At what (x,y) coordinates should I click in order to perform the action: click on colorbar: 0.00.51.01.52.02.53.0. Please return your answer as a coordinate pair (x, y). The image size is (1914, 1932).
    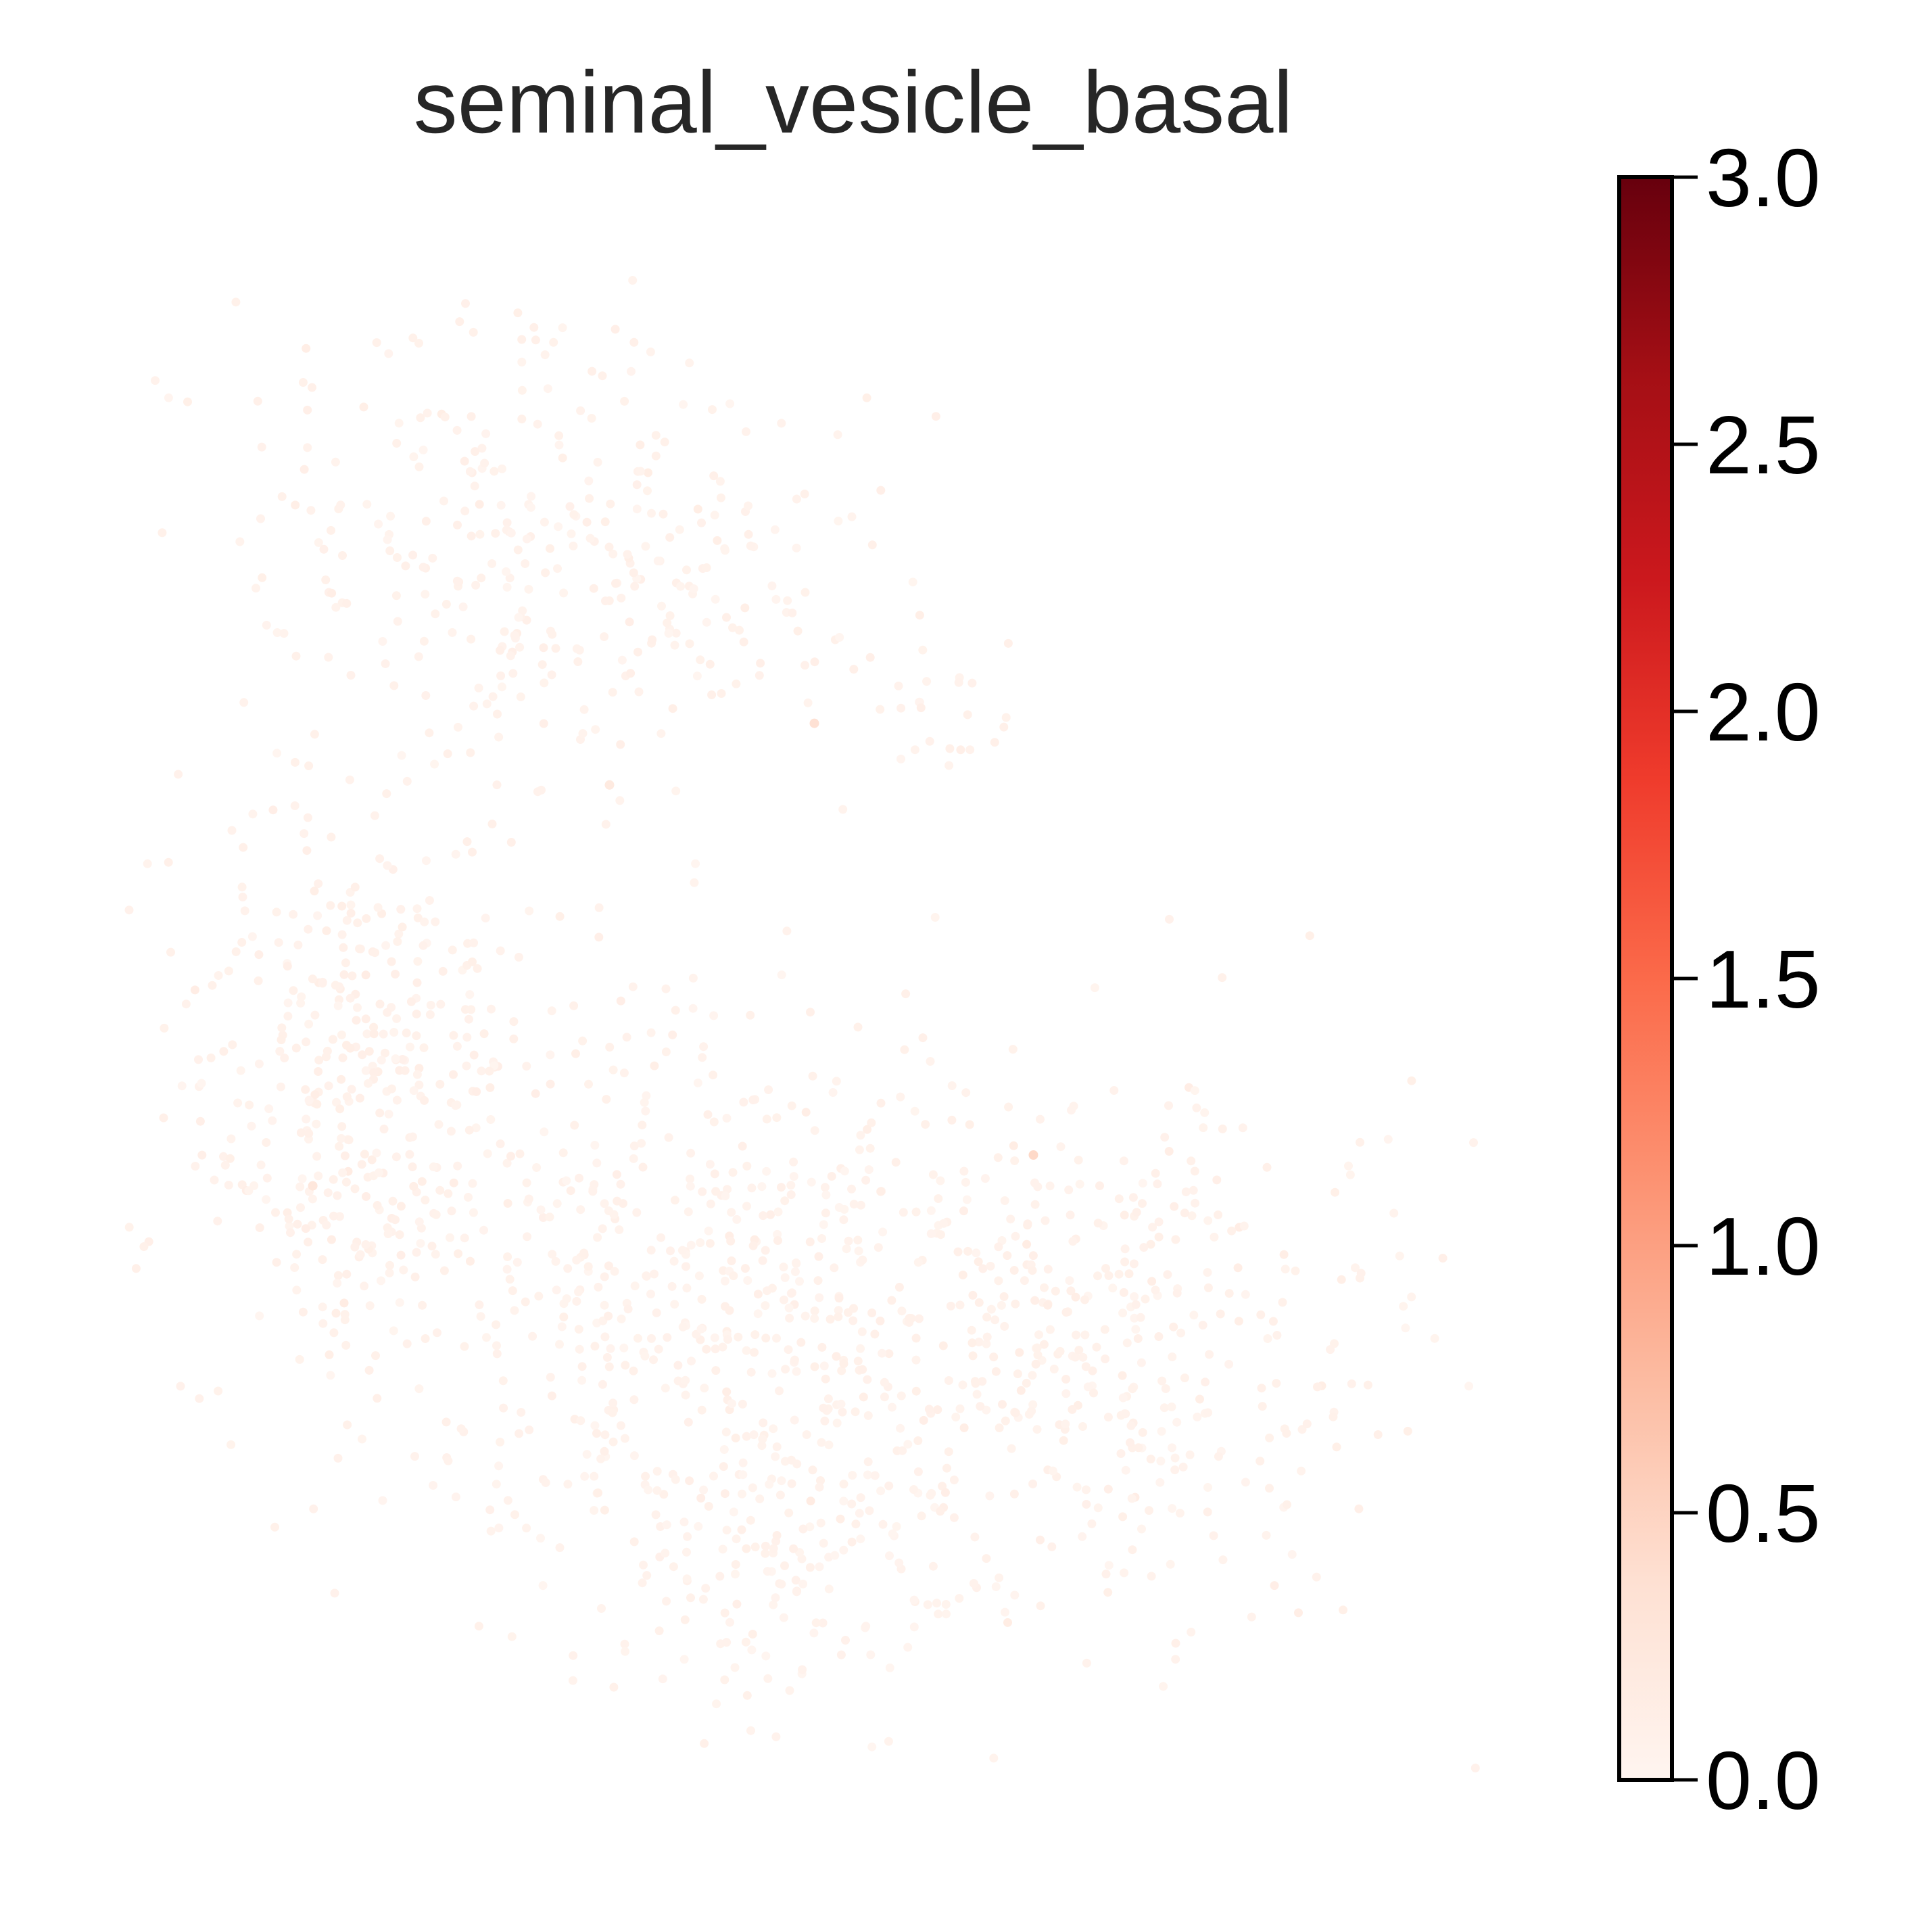
    Looking at the image, I should click on (1719, 979).